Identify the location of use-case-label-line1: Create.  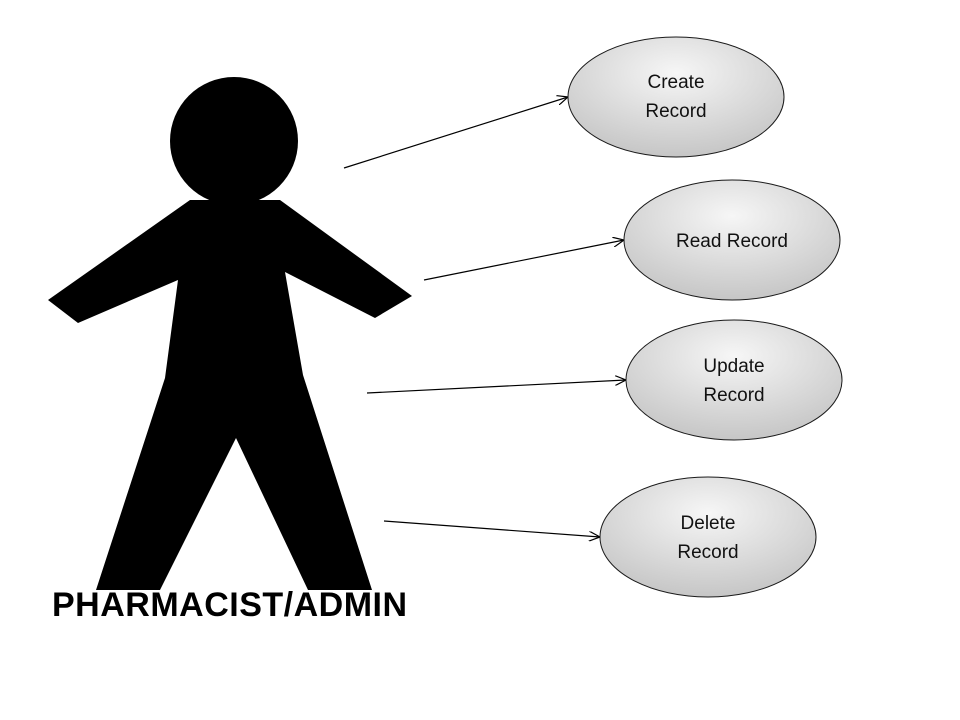
(675, 82).